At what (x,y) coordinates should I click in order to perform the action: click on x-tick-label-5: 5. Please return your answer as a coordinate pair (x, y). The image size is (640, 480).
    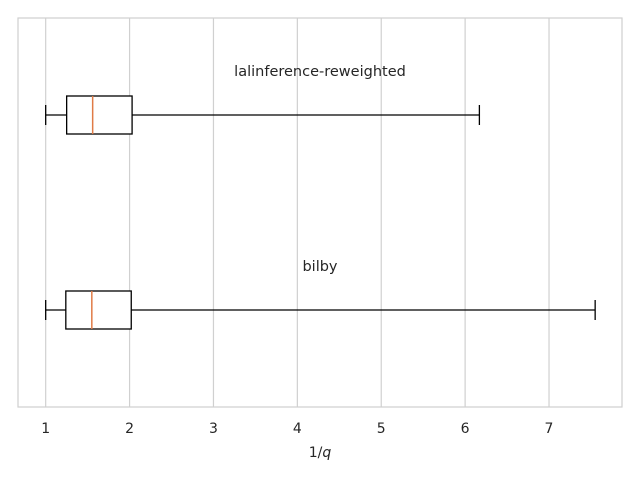
    Looking at the image, I should click on (381, 429).